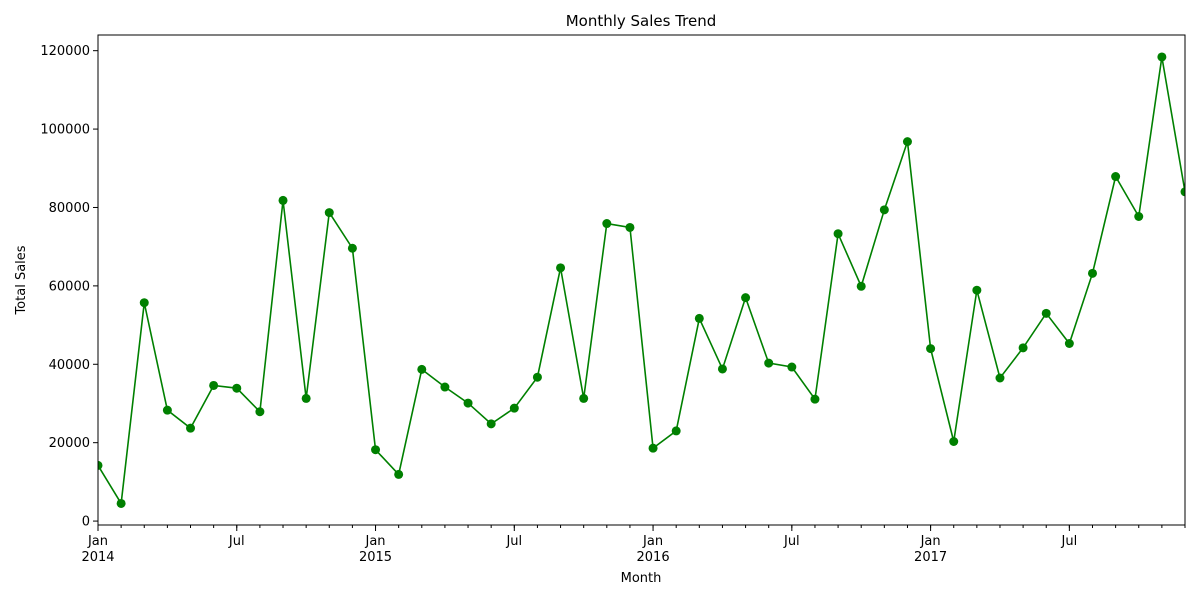 The width and height of the screenshot is (1200, 600). Describe the element at coordinates (930, 557) in the screenshot. I see `x-tick-year-label: 2017` at that location.